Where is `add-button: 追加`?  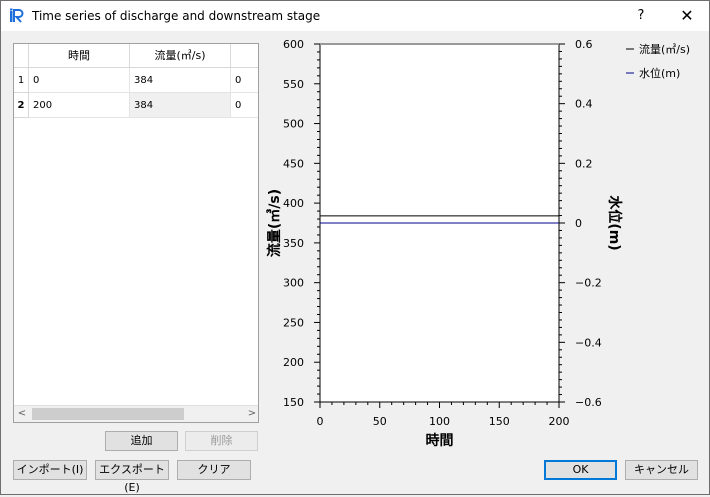 add-button: 追加 is located at coordinates (141, 441).